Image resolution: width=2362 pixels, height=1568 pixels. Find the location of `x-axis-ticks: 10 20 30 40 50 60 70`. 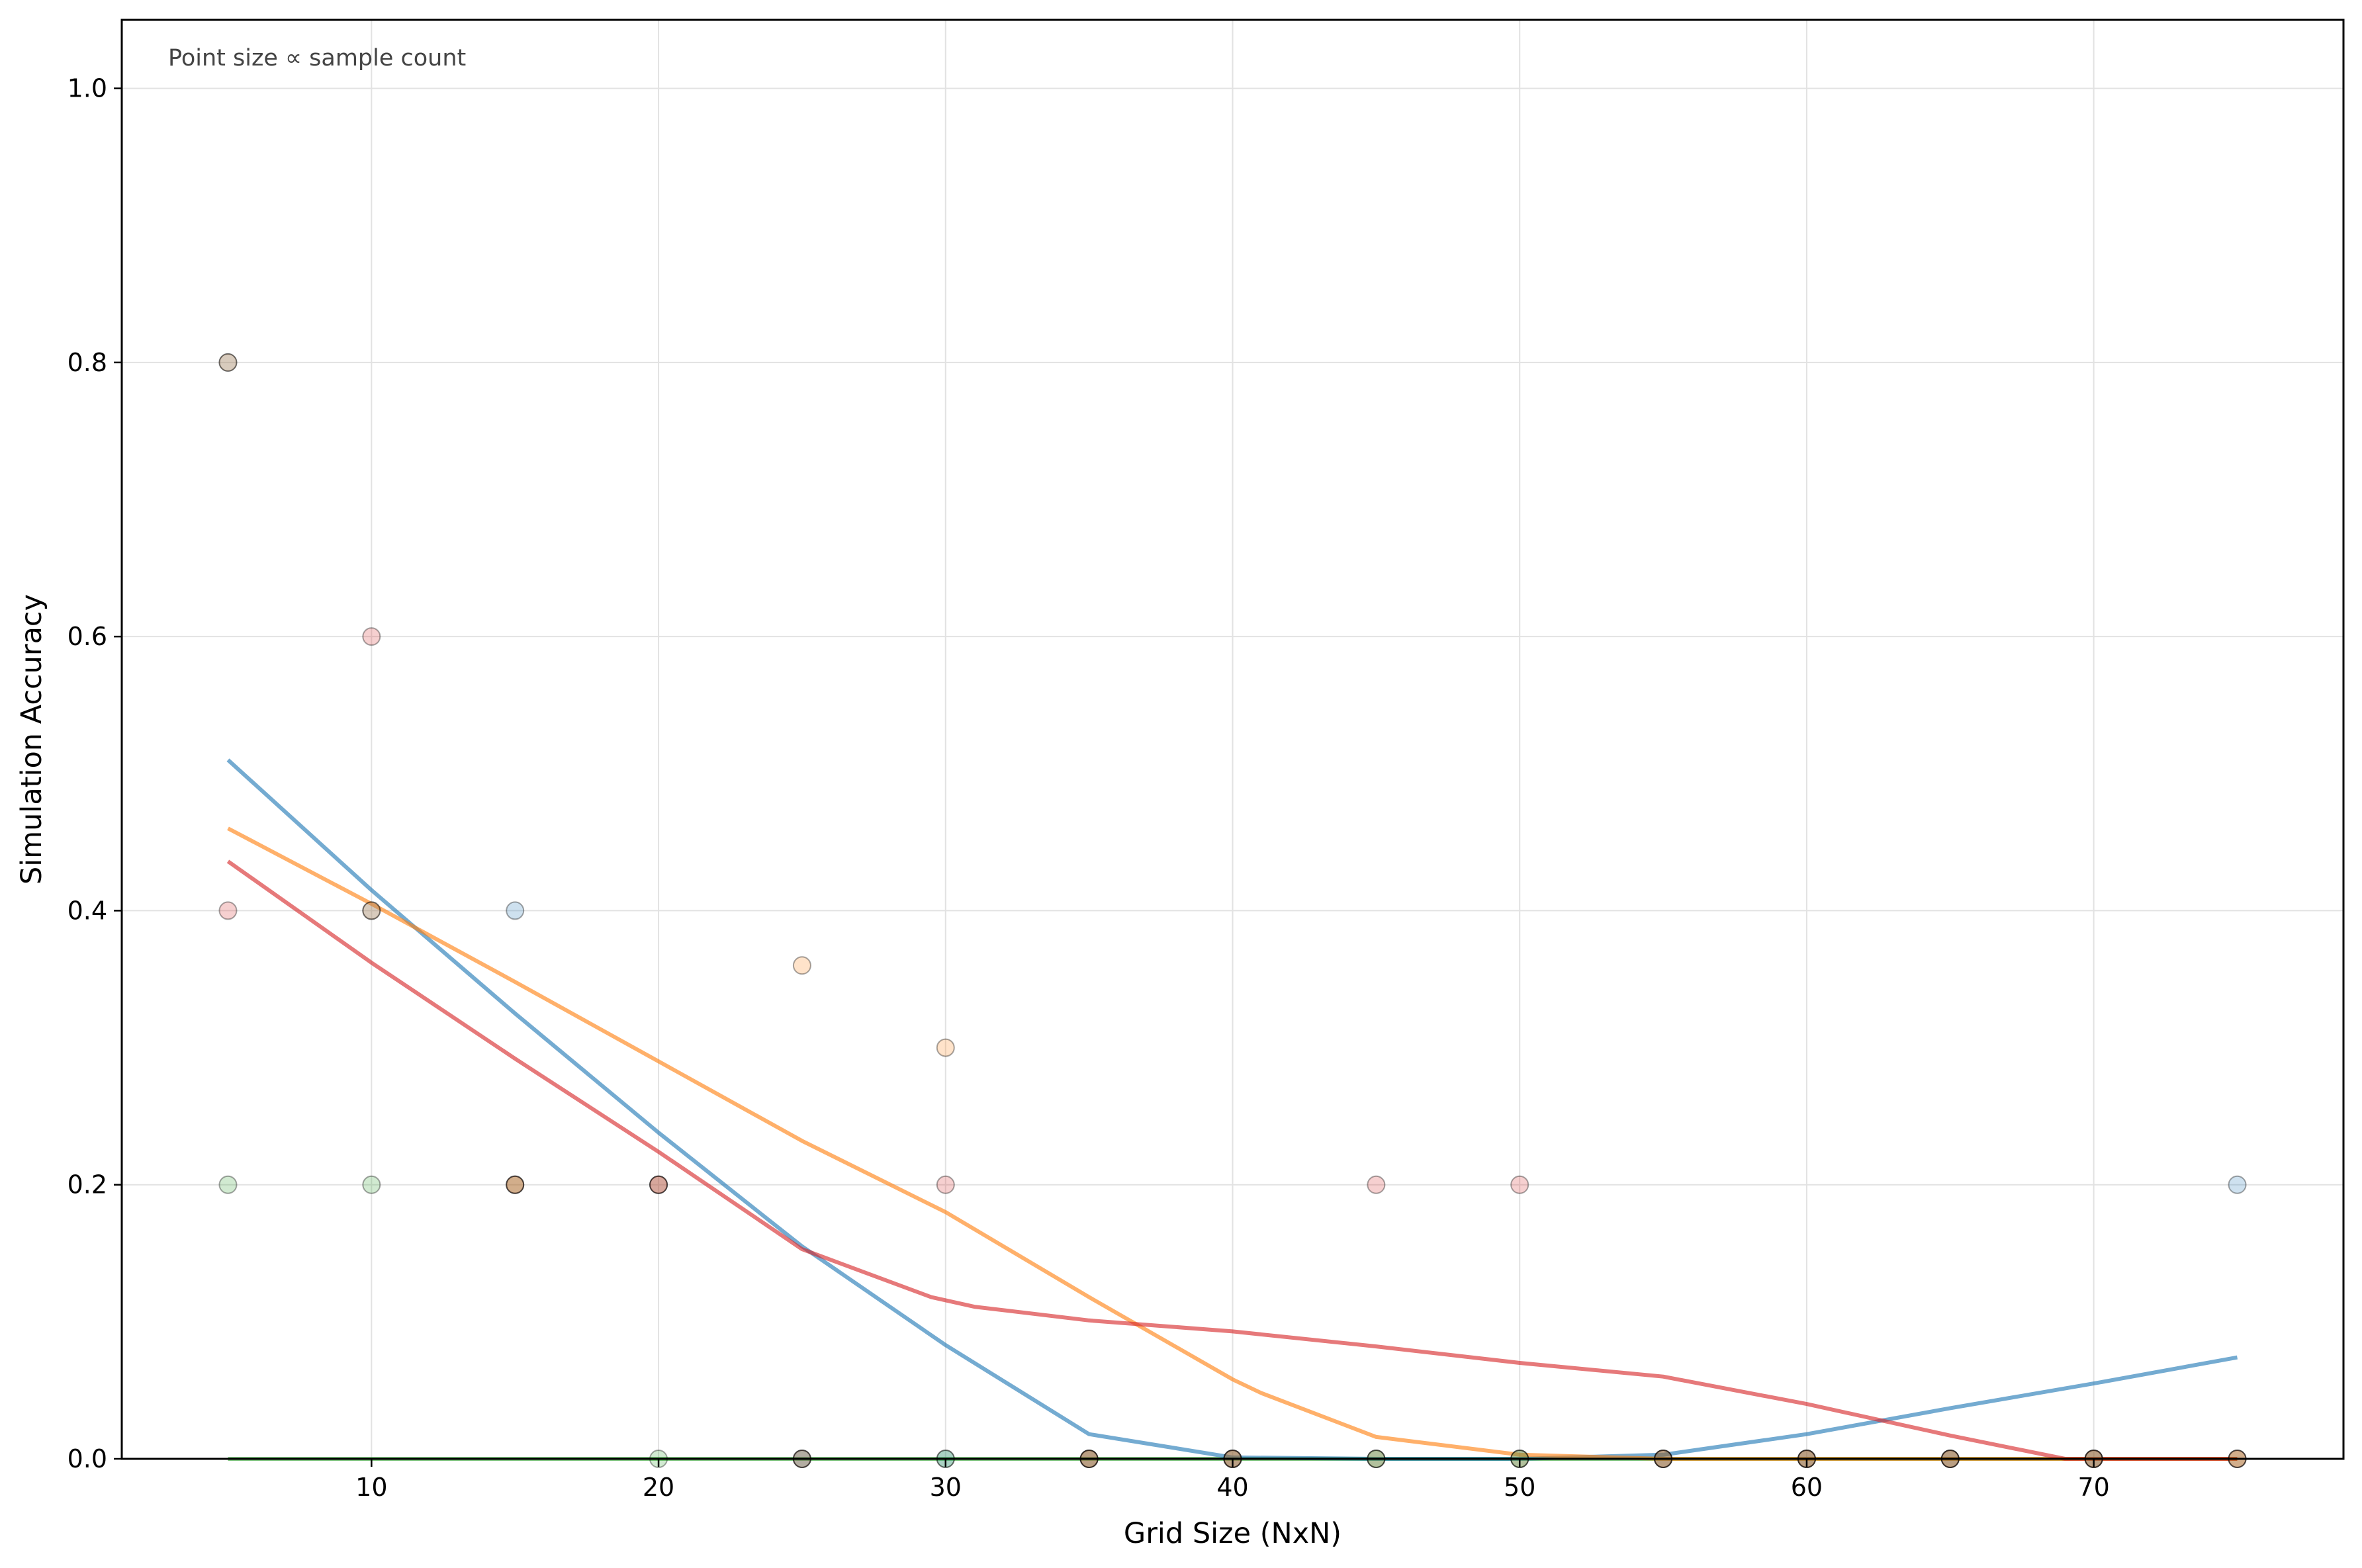

x-axis-ticks: 10 20 30 40 50 60 70 is located at coordinates (1232, 1481).